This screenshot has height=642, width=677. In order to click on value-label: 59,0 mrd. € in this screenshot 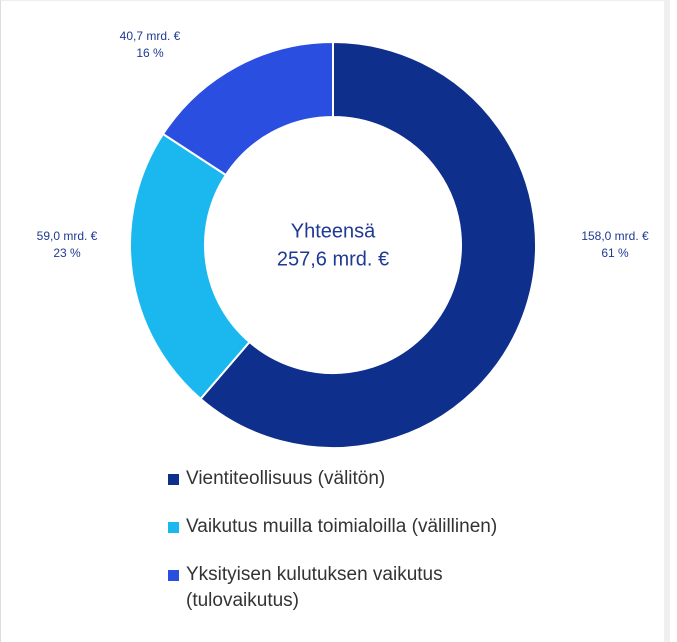, I will do `click(67, 236)`.